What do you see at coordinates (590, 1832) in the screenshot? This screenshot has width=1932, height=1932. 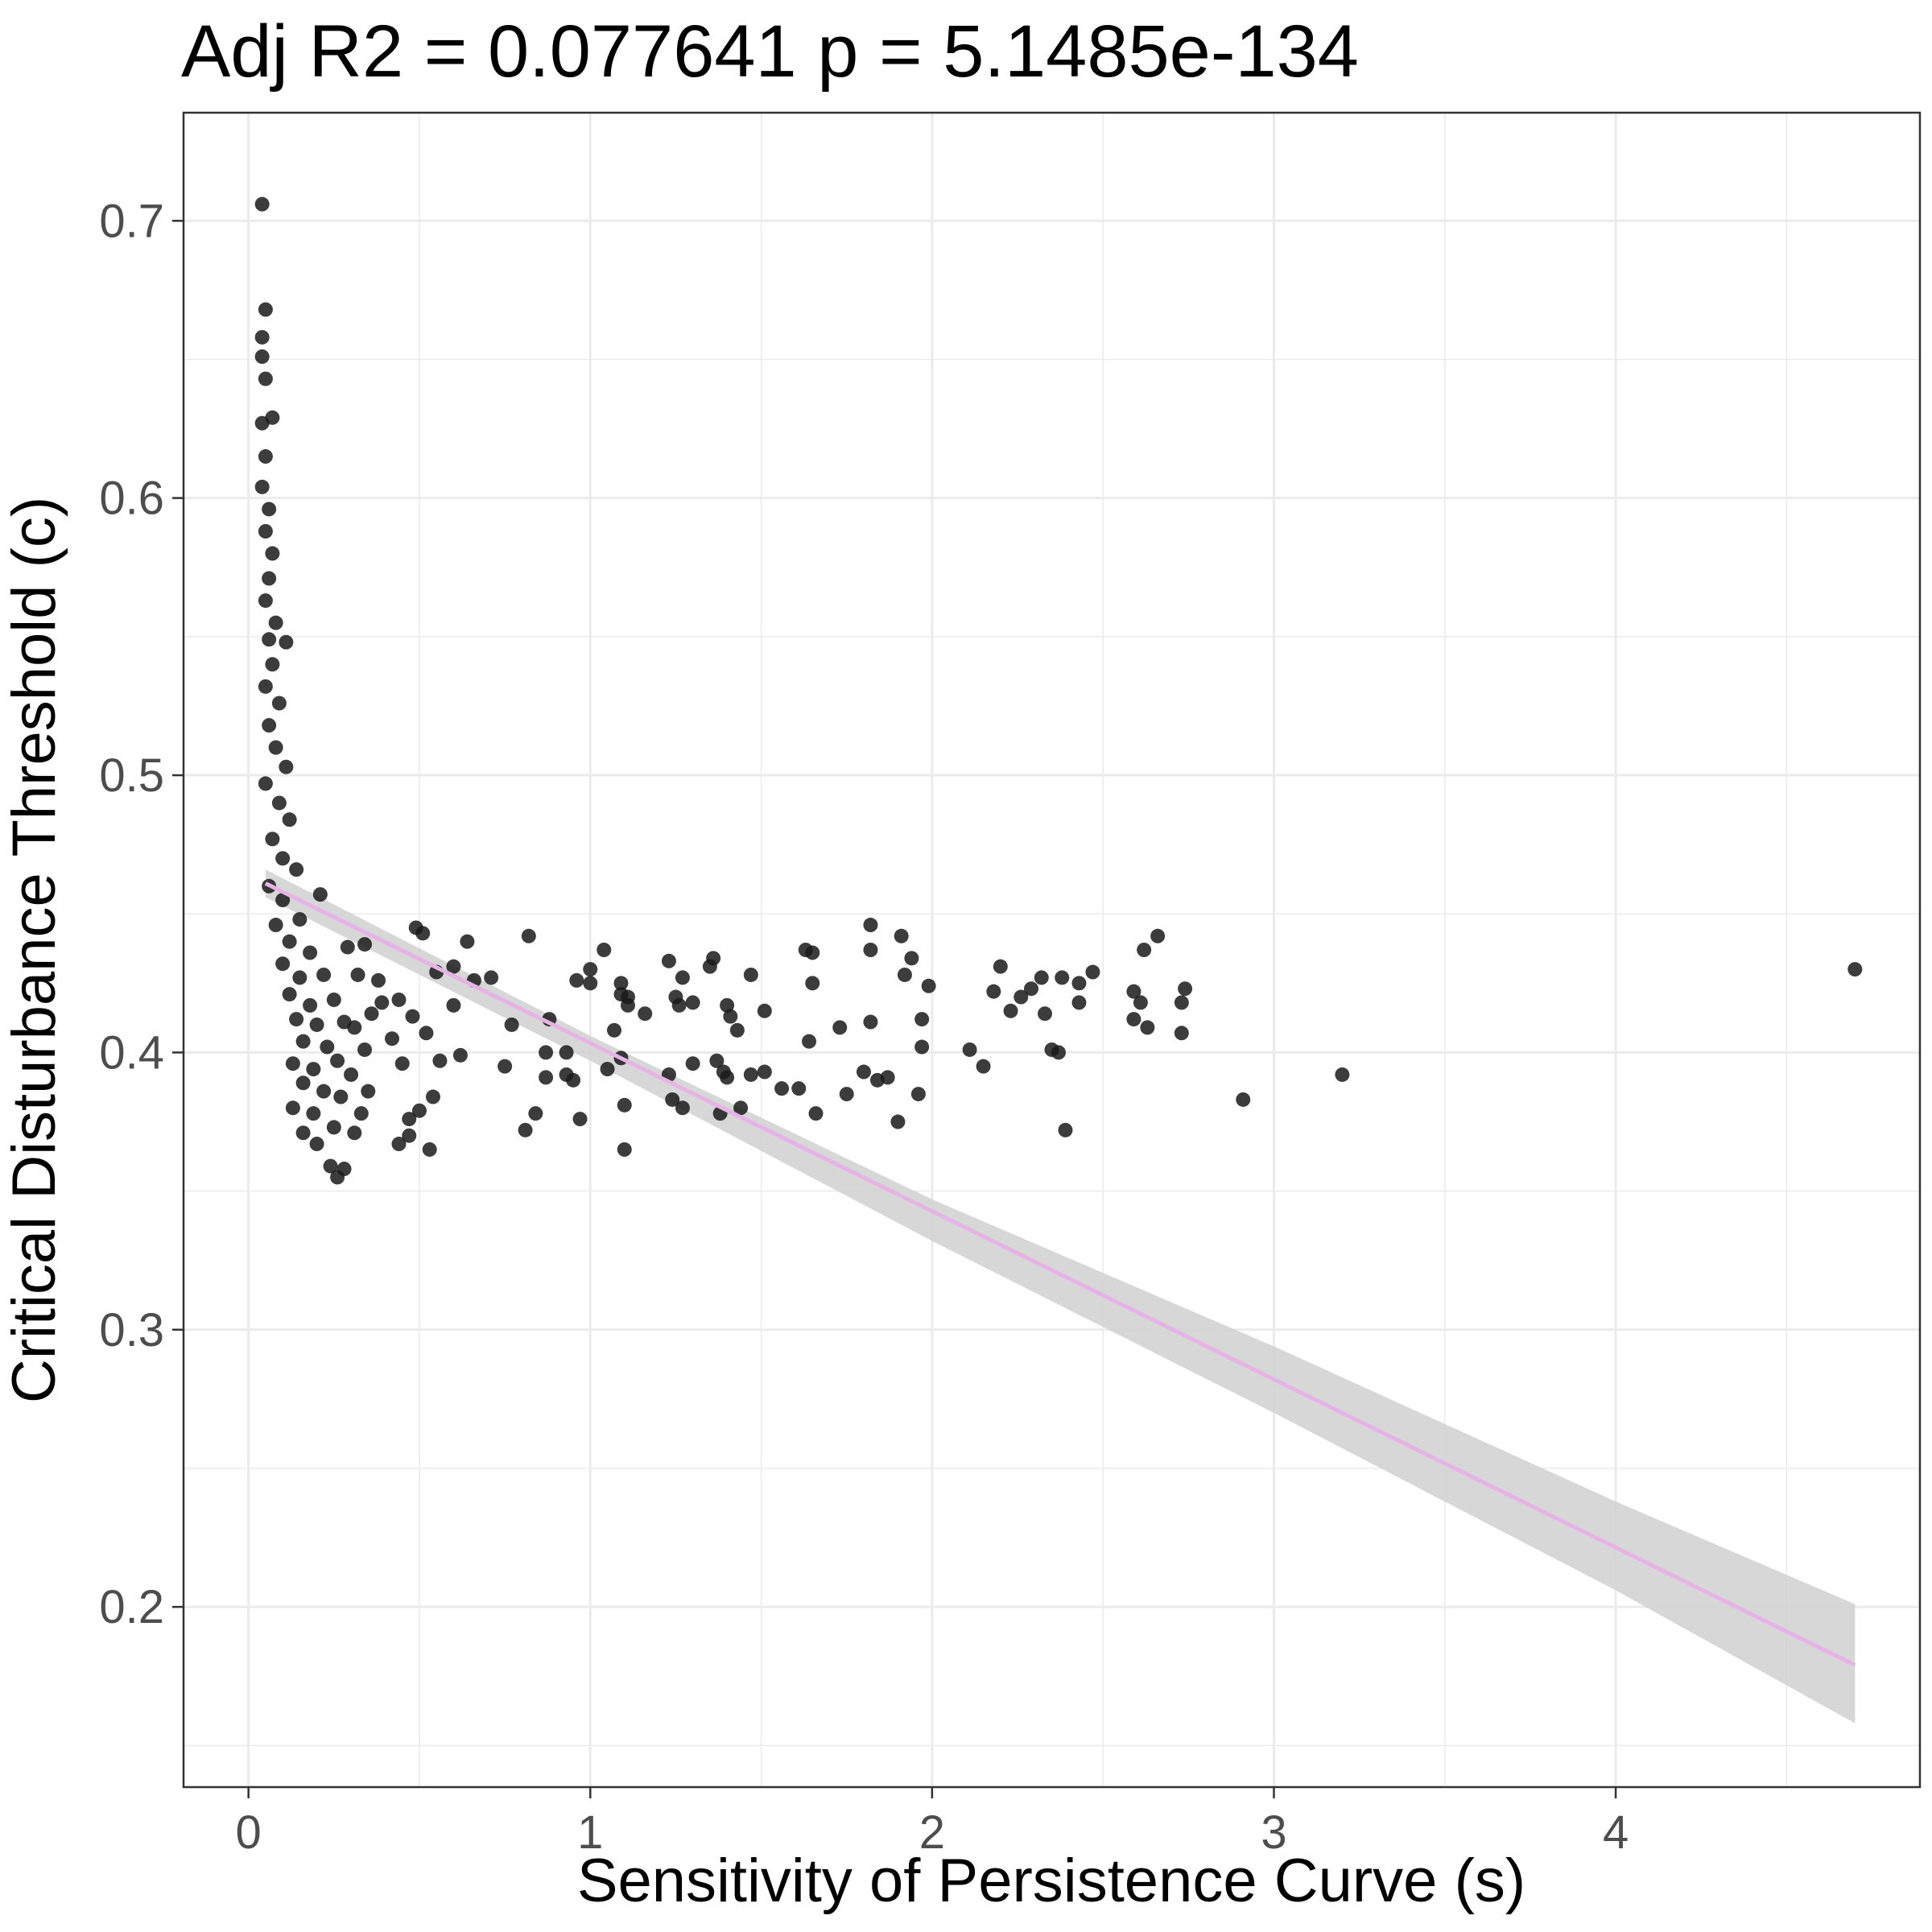 I see `x-tick-label: 1` at bounding box center [590, 1832].